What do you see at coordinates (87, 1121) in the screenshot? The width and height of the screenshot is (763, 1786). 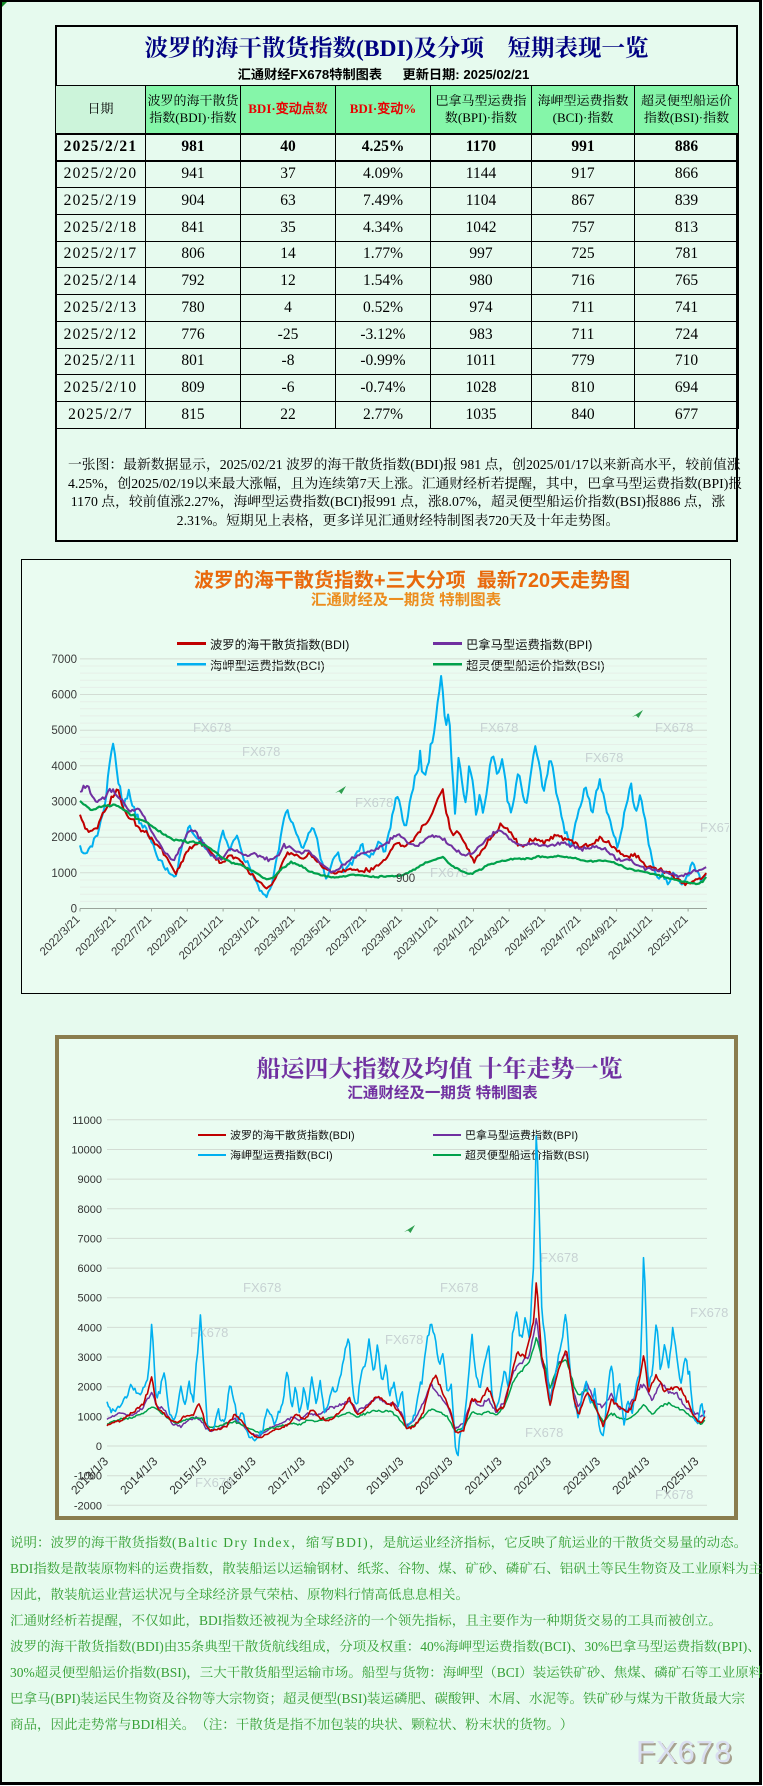 I see `svg-text: 11000` at bounding box center [87, 1121].